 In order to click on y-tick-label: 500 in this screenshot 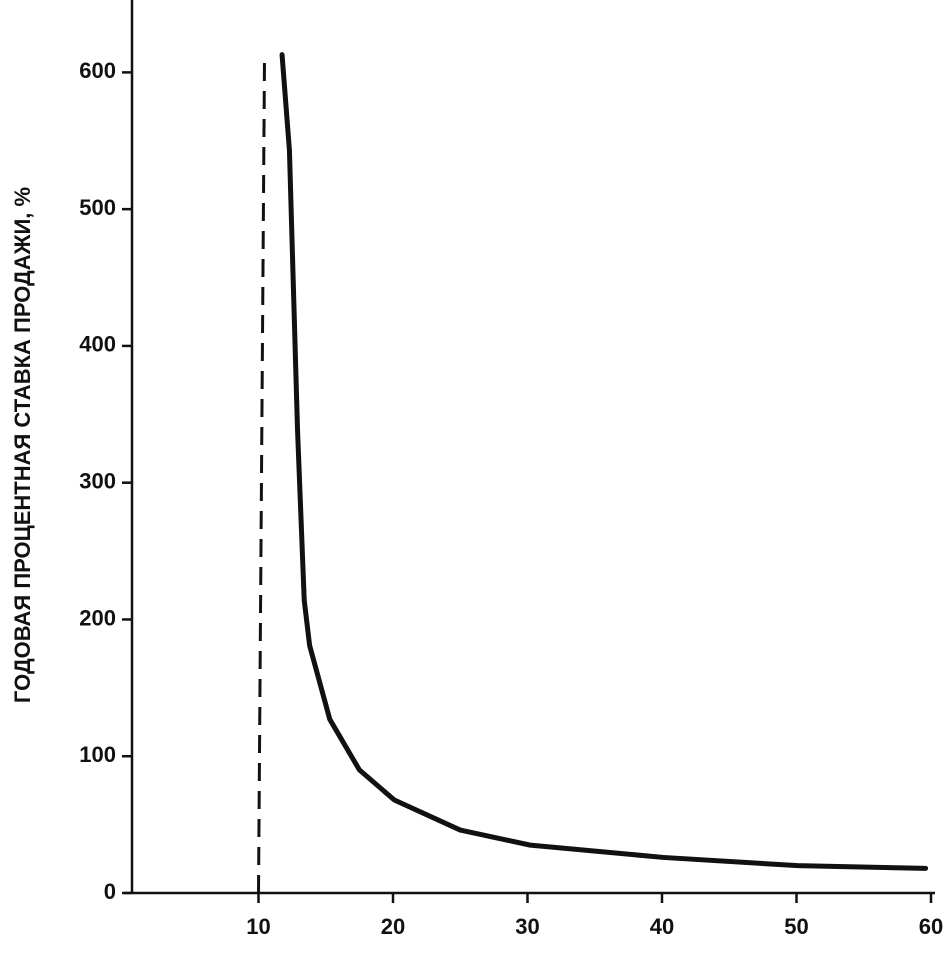, I will do `click(97, 207)`.